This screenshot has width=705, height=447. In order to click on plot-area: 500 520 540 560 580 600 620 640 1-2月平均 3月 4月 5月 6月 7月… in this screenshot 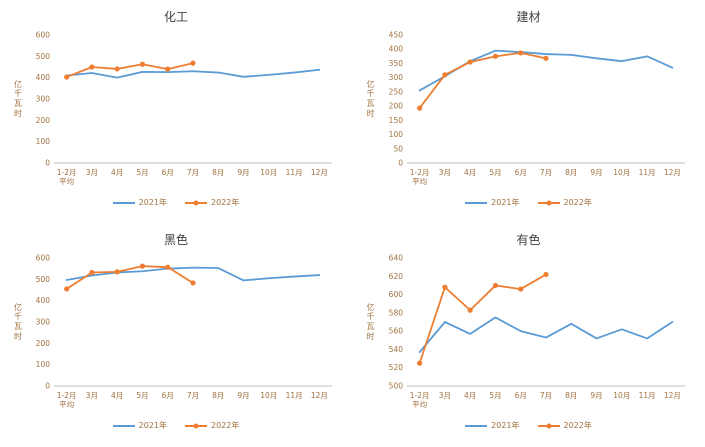, I will do `click(536, 331)`.